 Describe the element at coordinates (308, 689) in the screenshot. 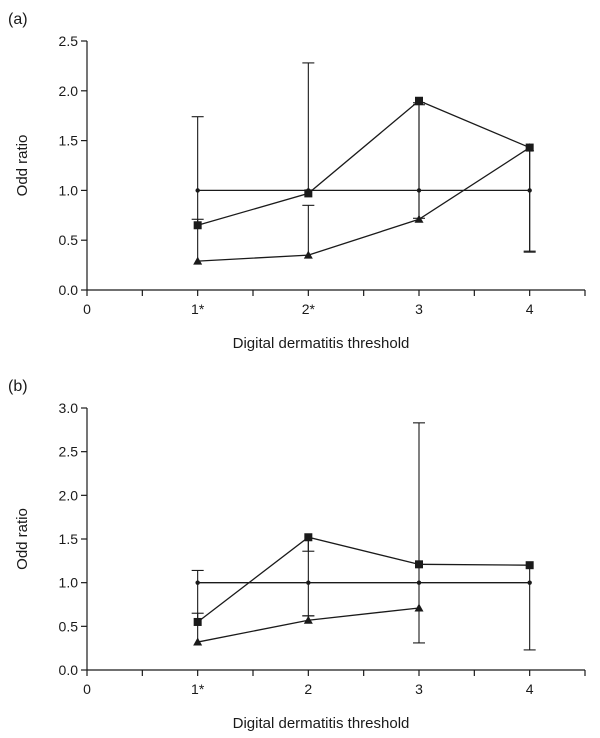

I see `x-tick-label: 2` at that location.